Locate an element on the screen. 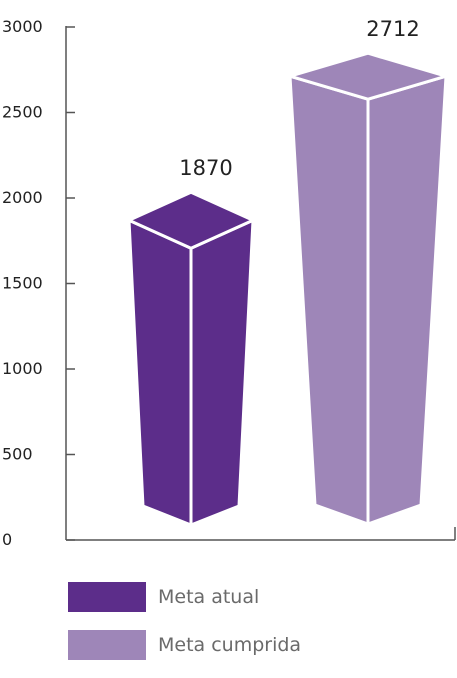 The width and height of the screenshot is (457, 678). data-label-2: 2712 is located at coordinates (392, 29).